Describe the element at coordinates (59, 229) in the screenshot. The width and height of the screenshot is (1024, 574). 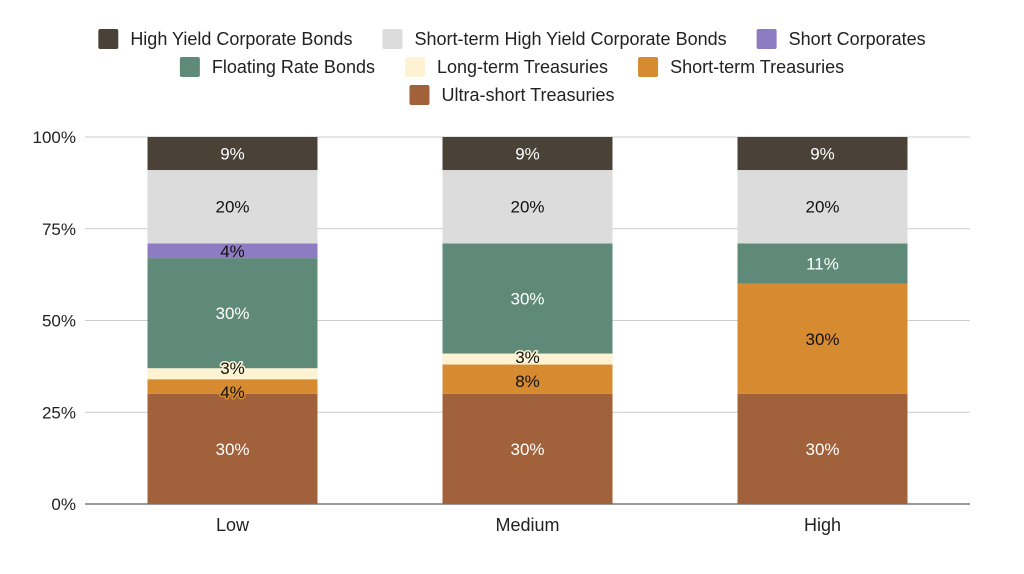
I see `y-tick-label: 75%` at that location.